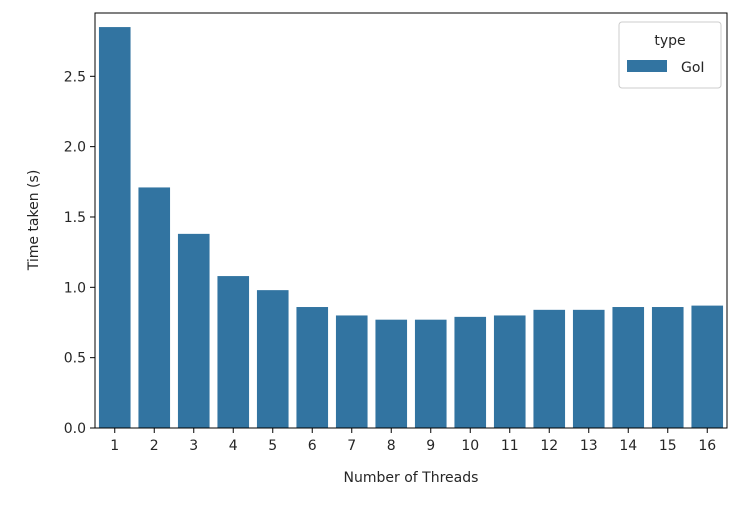  Describe the element at coordinates (549, 446) in the screenshot. I see `x-tick-label: 12` at that location.